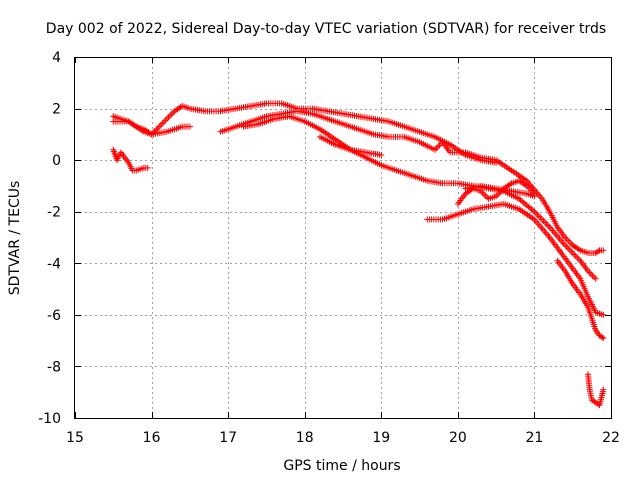 The height and width of the screenshot is (480, 640). Describe the element at coordinates (15, 238) in the screenshot. I see `y-axis-label: SDTVAR / TECUs` at that location.